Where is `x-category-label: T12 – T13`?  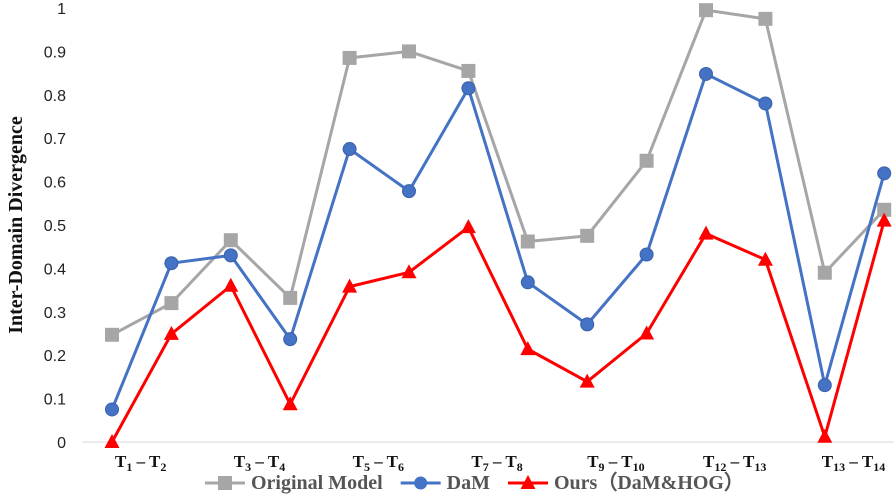
x-category-label: T12 – T13 is located at coordinates (734, 463).